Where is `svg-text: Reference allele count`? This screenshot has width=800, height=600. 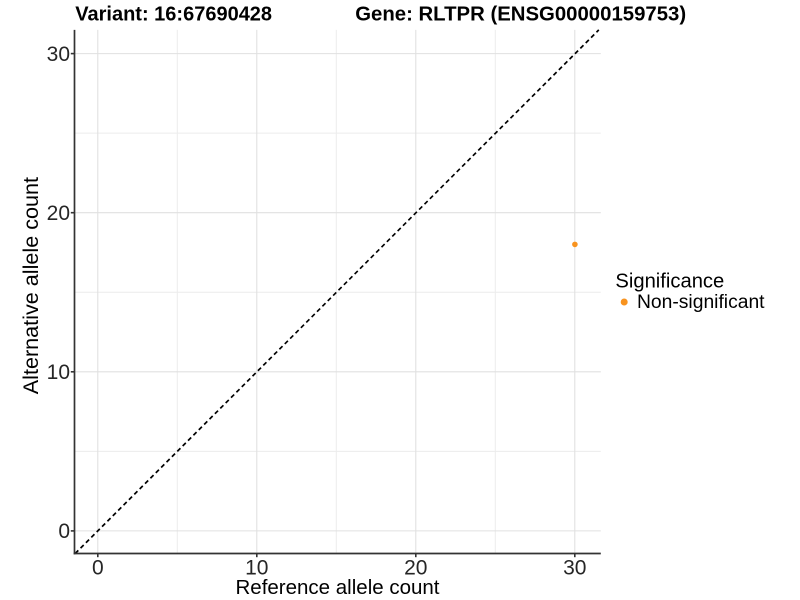
svg-text: Reference allele count is located at coordinates (338, 587).